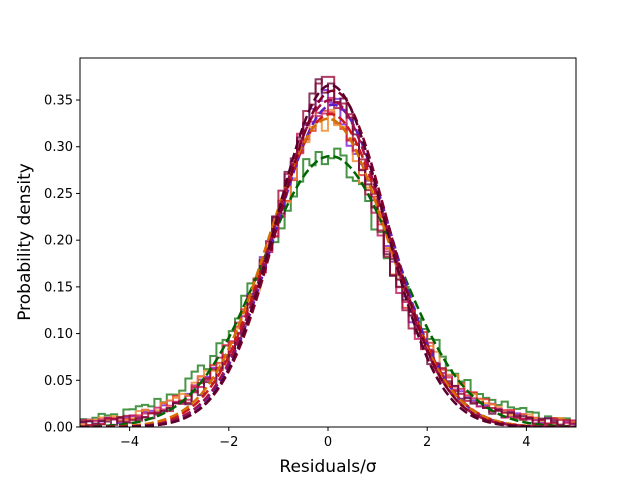 This screenshot has width=640, height=480. I want to click on x-tick-label: 4, so click(526, 442).